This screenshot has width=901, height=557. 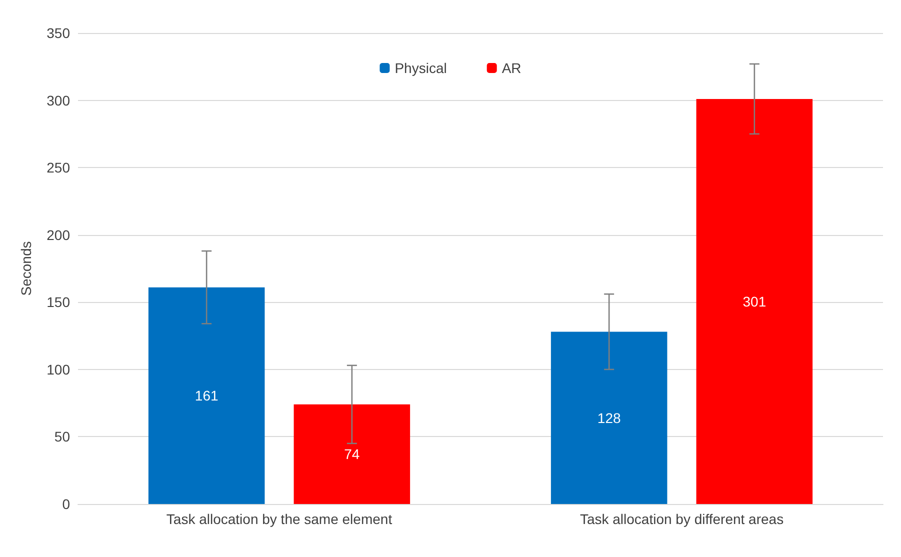 What do you see at coordinates (58, 168) in the screenshot?
I see `y-tick-label: 250` at bounding box center [58, 168].